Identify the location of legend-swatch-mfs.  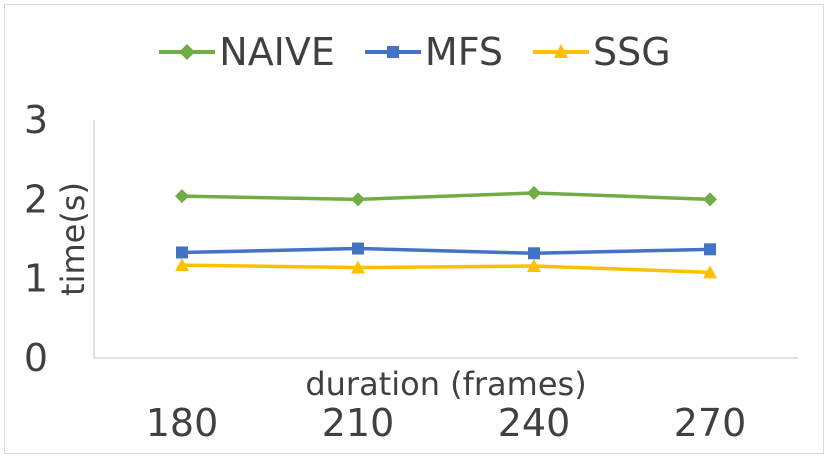
(392, 52).